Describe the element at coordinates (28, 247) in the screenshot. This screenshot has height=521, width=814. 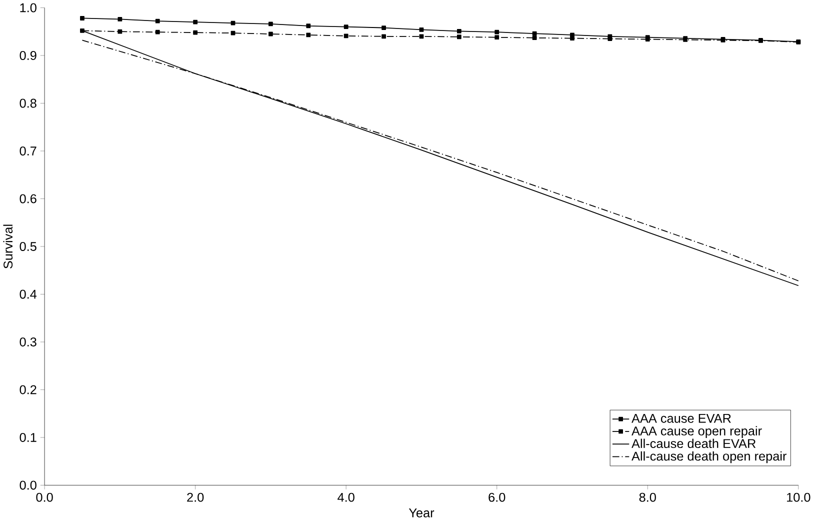
I see `y-tick-label: 0.5` at that location.